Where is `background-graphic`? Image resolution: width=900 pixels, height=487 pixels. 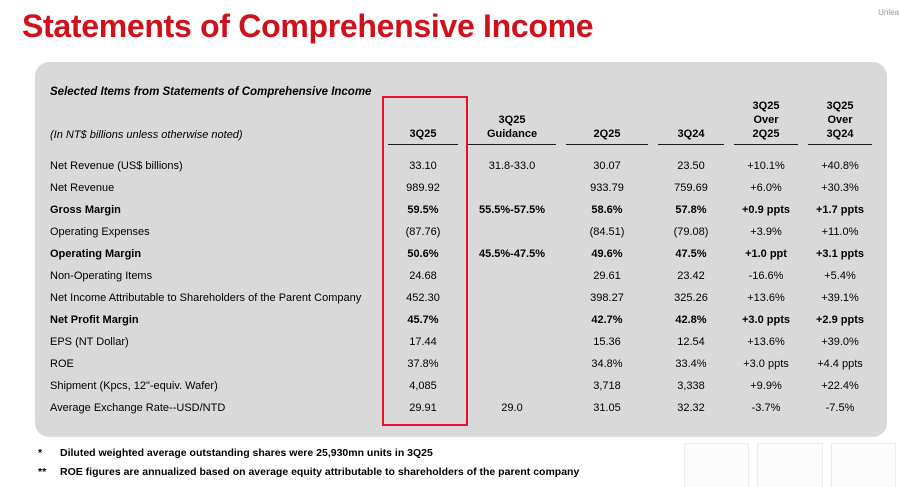
background-graphic is located at coordinates (790, 465).